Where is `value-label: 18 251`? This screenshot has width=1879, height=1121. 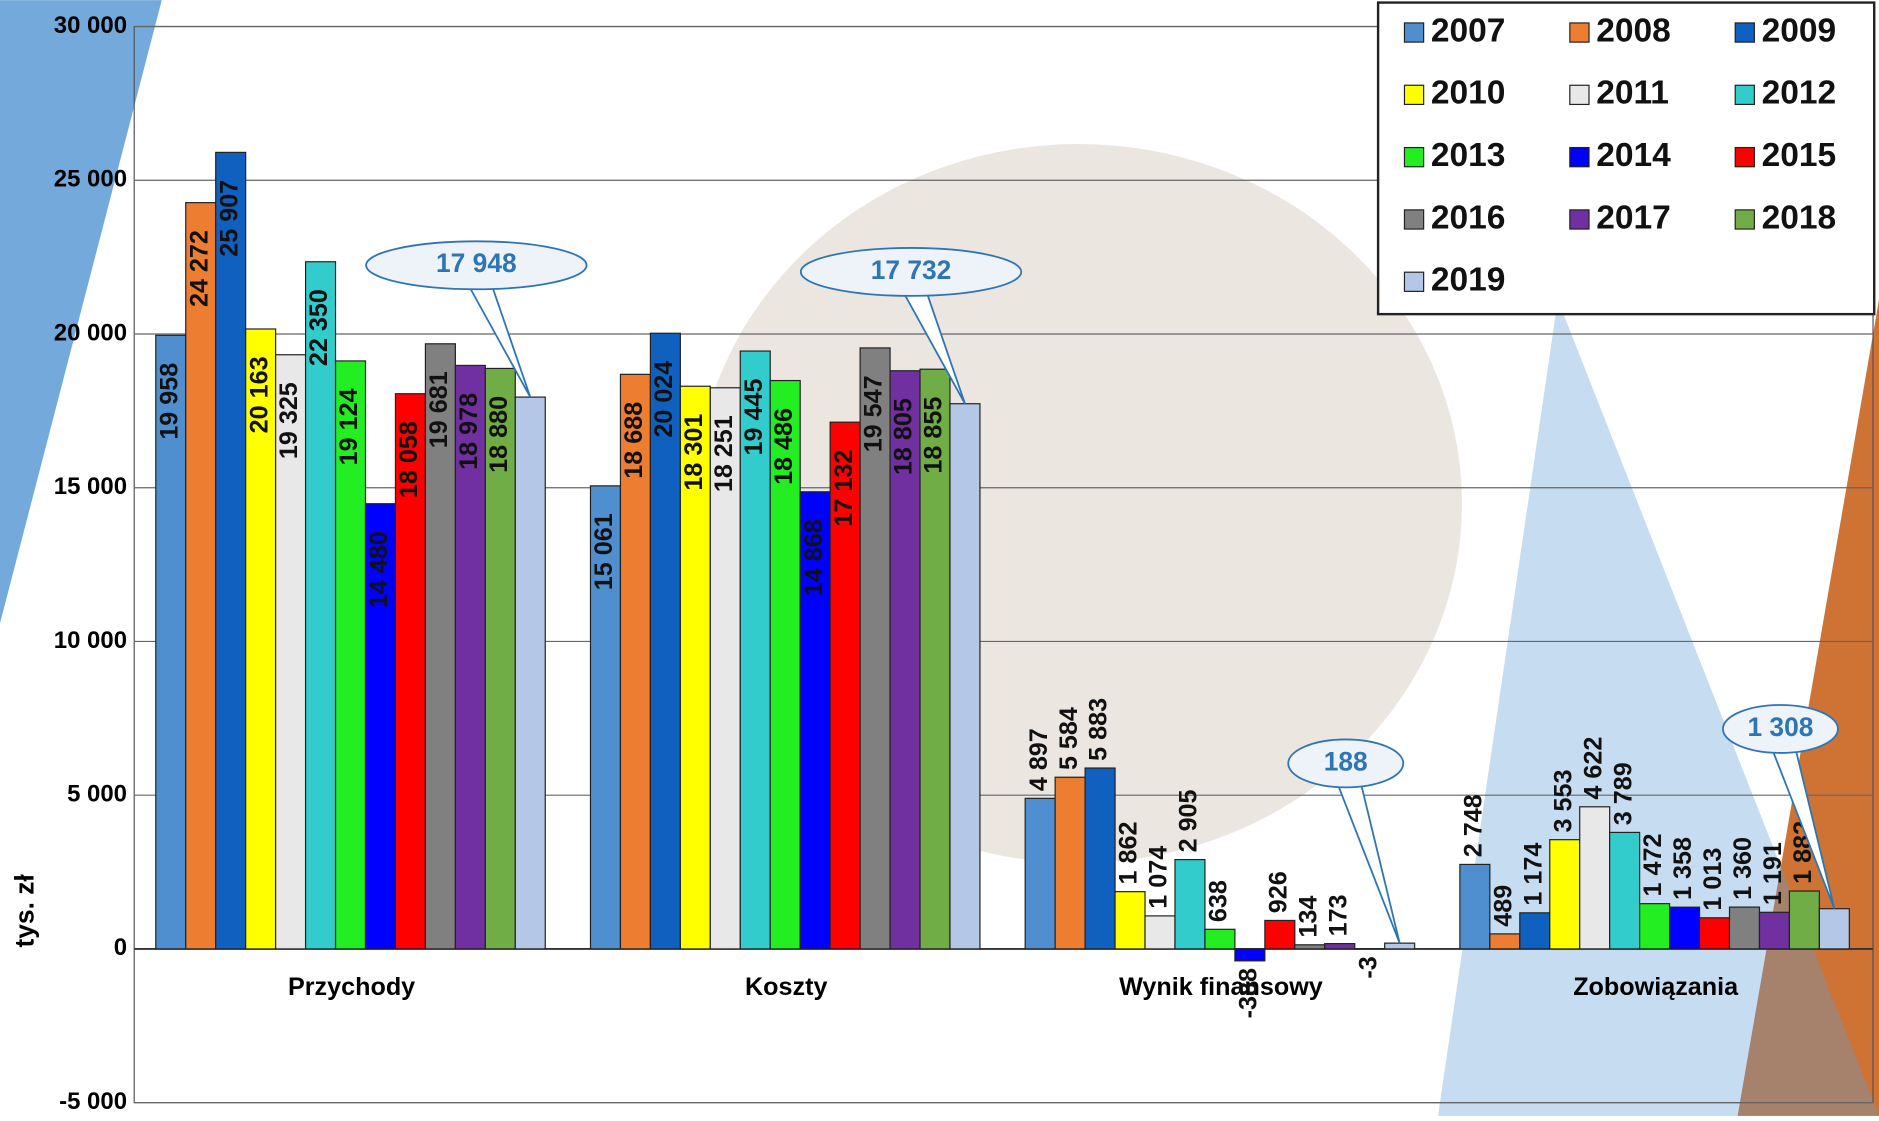
value-label: 18 251 is located at coordinates (724, 453).